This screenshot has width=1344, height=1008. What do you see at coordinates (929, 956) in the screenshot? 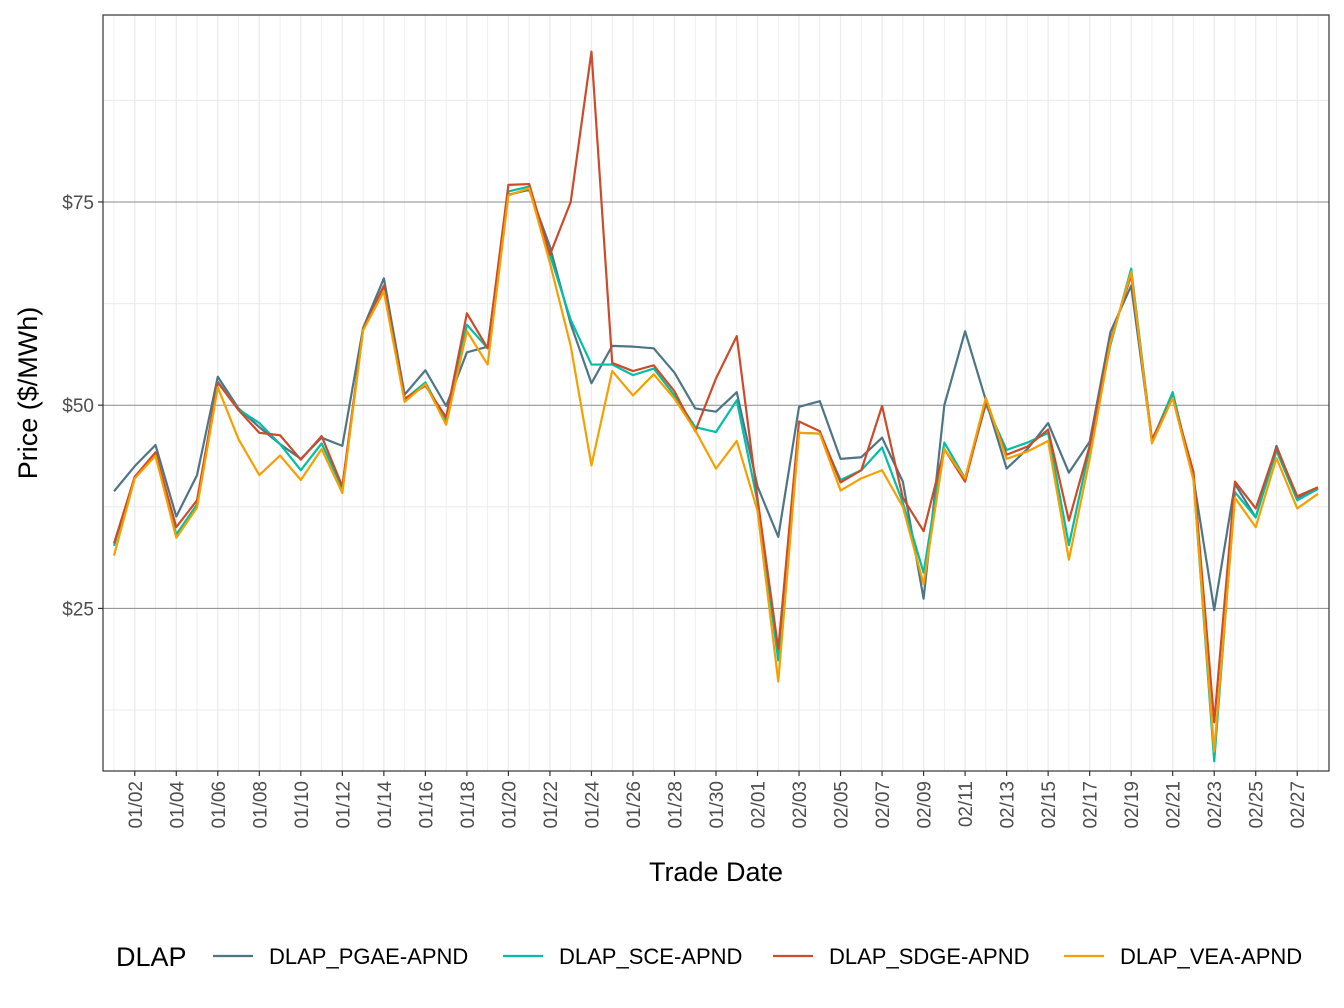
I see `legend-label: DLAP_SDGE-APND` at bounding box center [929, 956].